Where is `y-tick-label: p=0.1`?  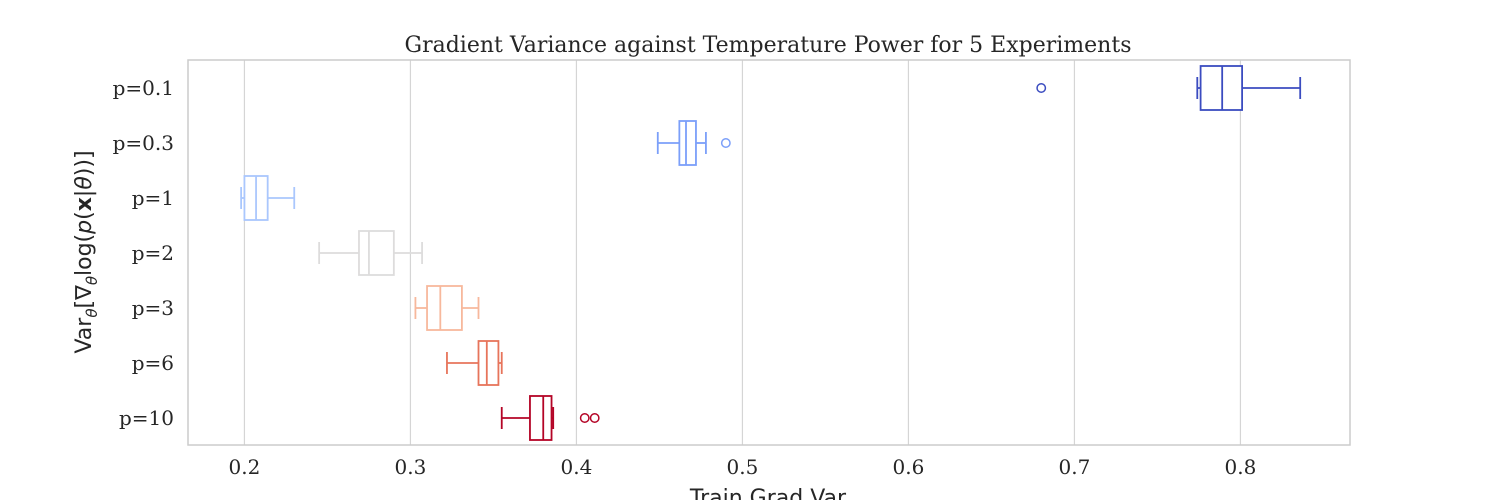 y-tick-label: p=0.1 is located at coordinates (143, 88).